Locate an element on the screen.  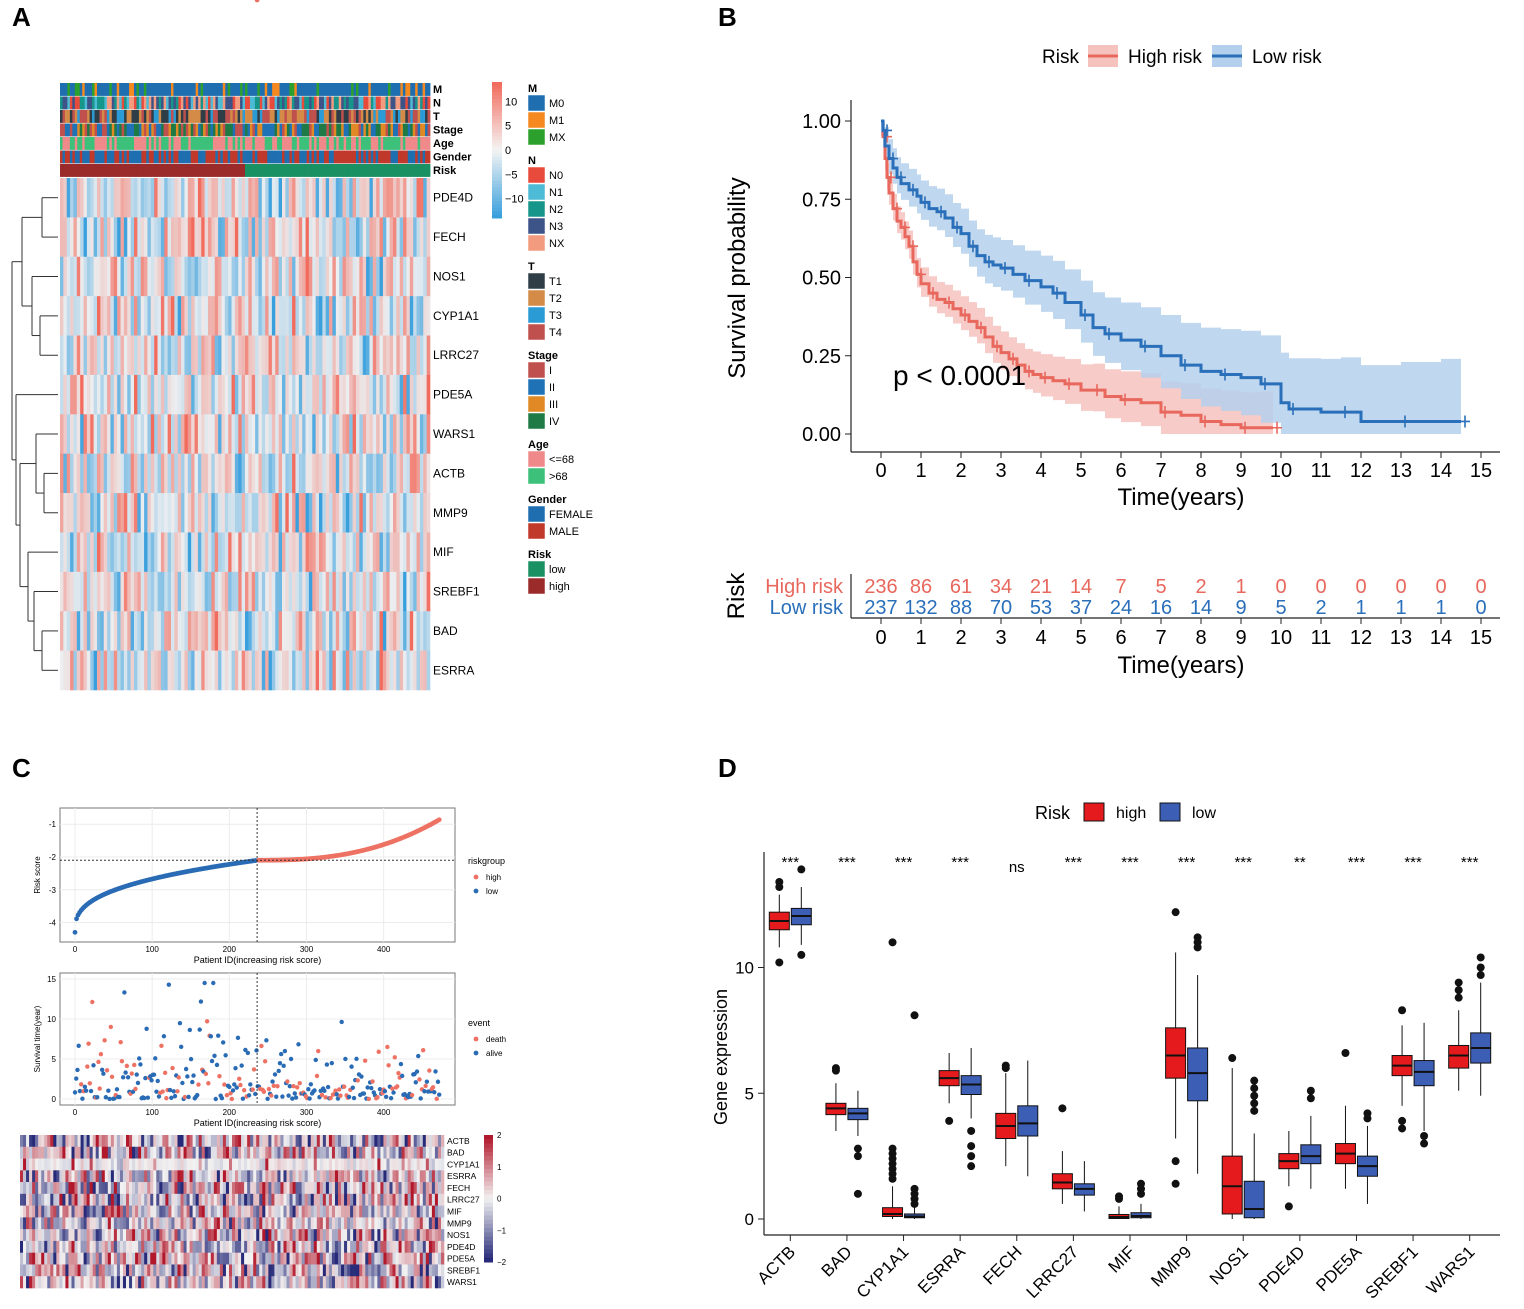
legend-item-label: MALE is located at coordinates (564, 532).